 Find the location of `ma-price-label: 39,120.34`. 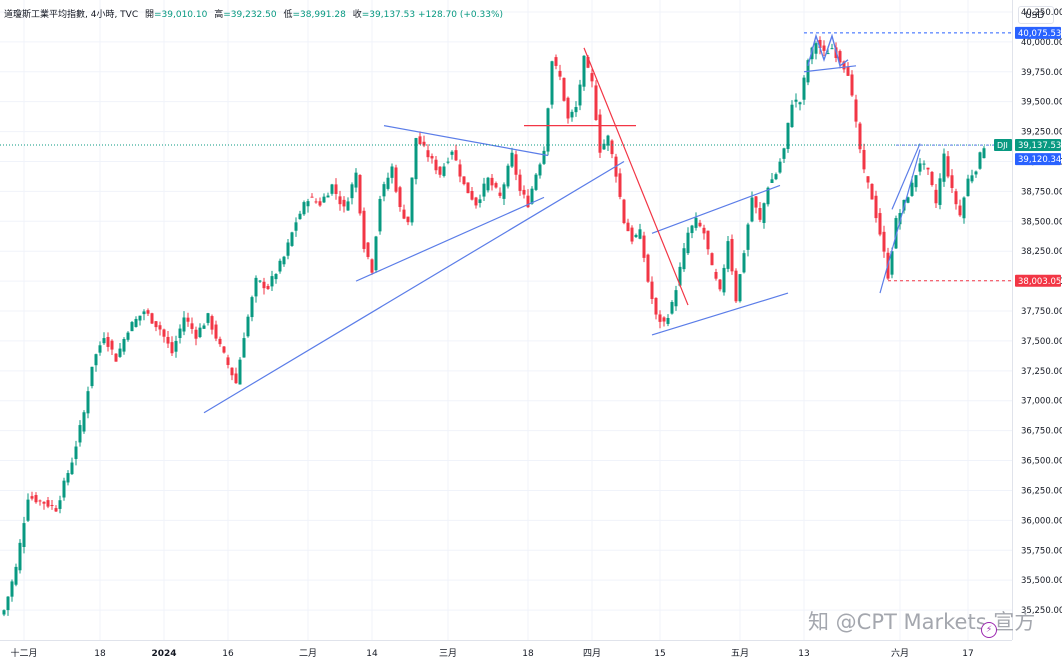

ma-price-label: 39,120.34 is located at coordinates (1039, 160).